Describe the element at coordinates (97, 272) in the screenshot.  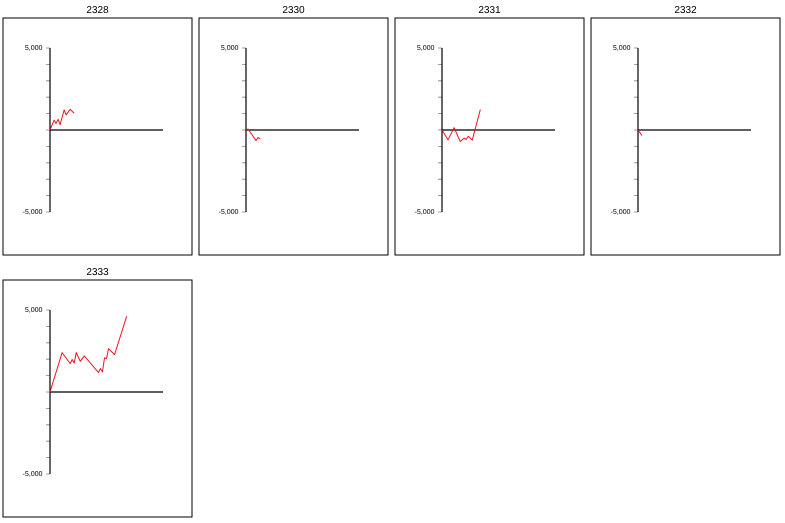
I see `chart-title: 2333` at that location.